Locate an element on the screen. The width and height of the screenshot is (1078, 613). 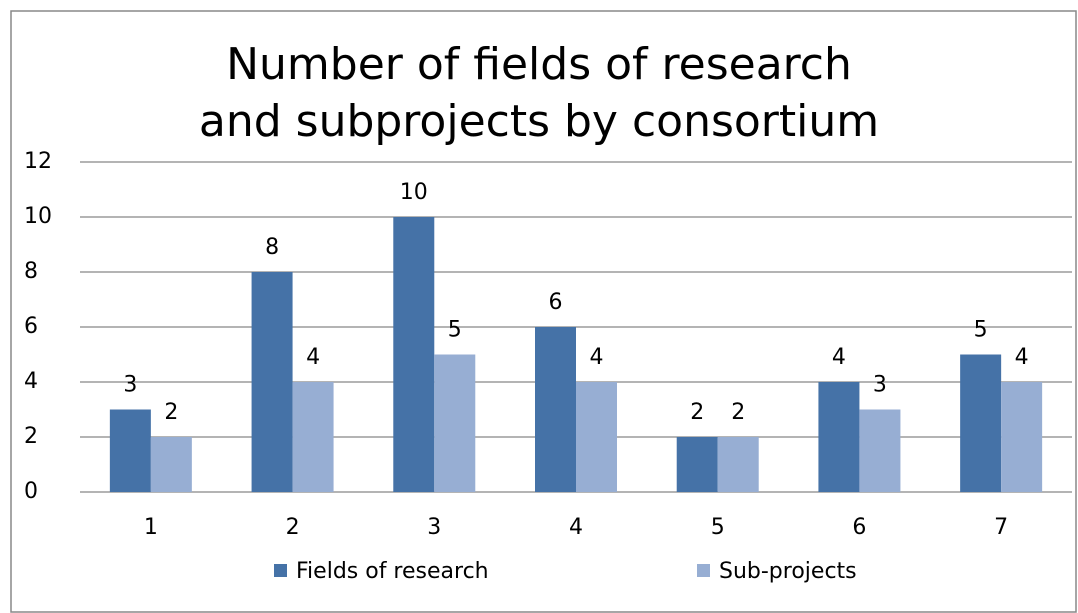
y-tick-label: 4 is located at coordinates (31, 381).